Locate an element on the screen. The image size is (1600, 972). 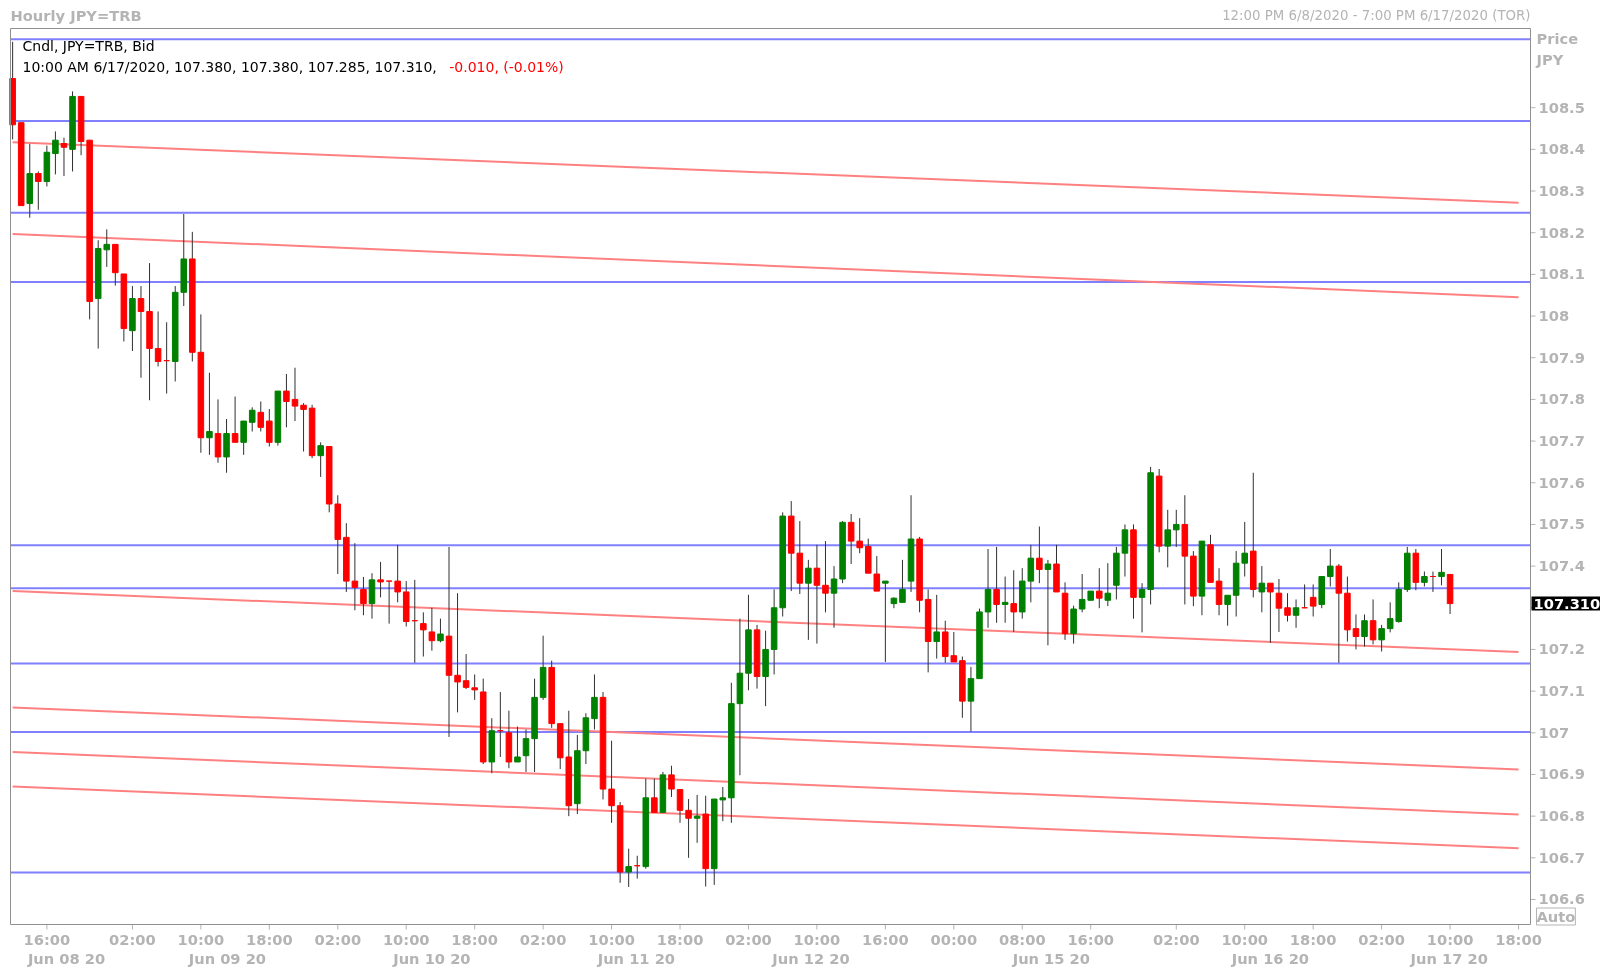
chart-subtitle: 12:00 PM 6/8/2020 - 7:00 PM 6/17/2020 (TOR) is located at coordinates (1376, 15).